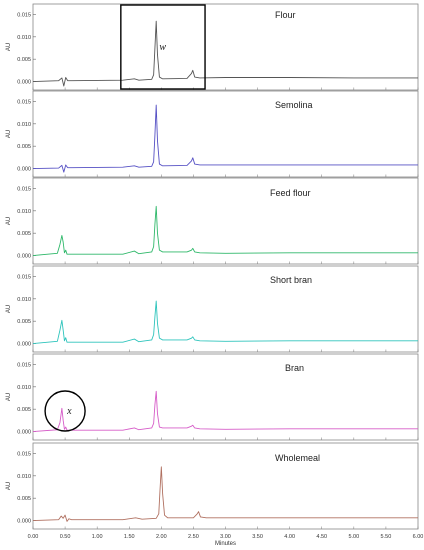 The width and height of the screenshot is (424, 550). Describe the element at coordinates (285, 15) in the screenshot. I see `panel-title: Flour` at that location.